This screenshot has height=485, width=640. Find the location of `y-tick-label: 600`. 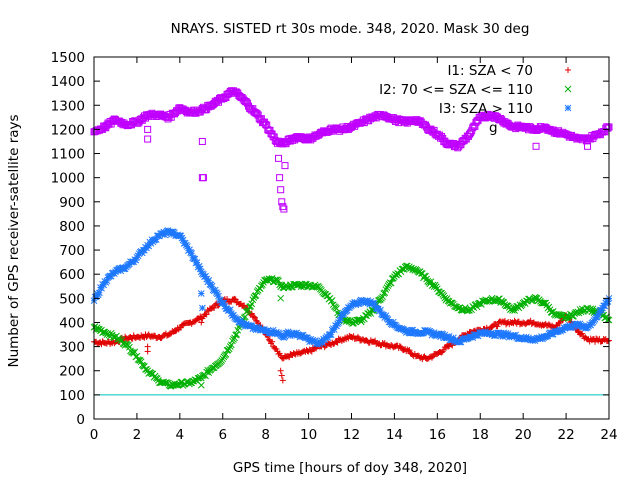

y-tick-label: 600 is located at coordinates (72, 275).